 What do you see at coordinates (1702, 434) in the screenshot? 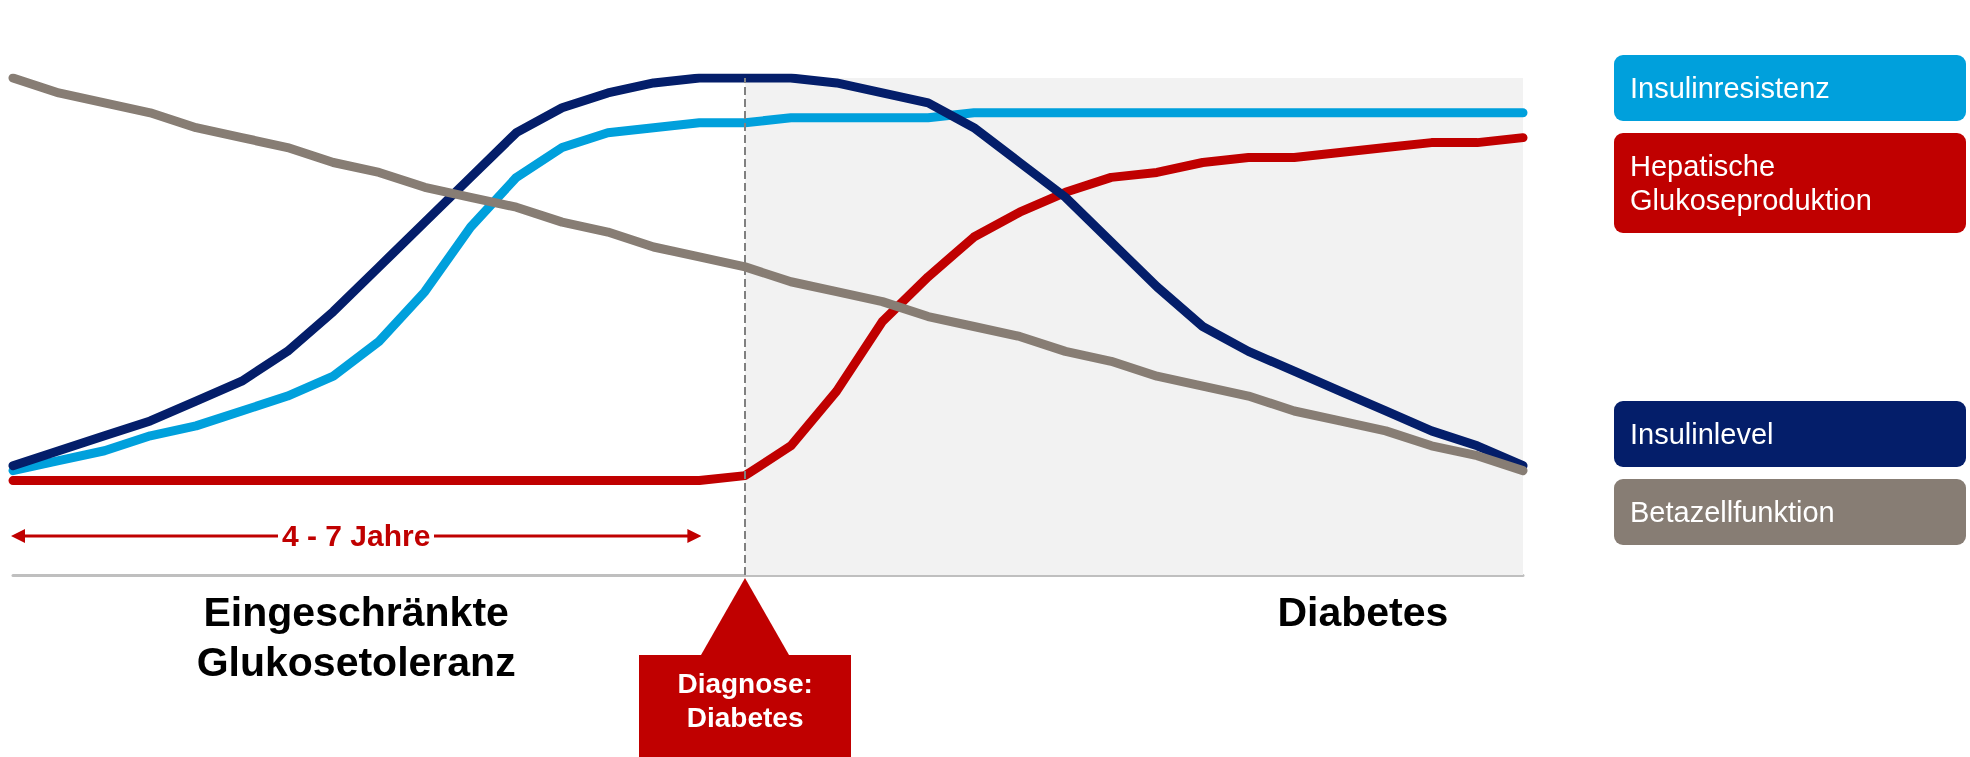
I see `text: Insulinlevel` at bounding box center [1702, 434].